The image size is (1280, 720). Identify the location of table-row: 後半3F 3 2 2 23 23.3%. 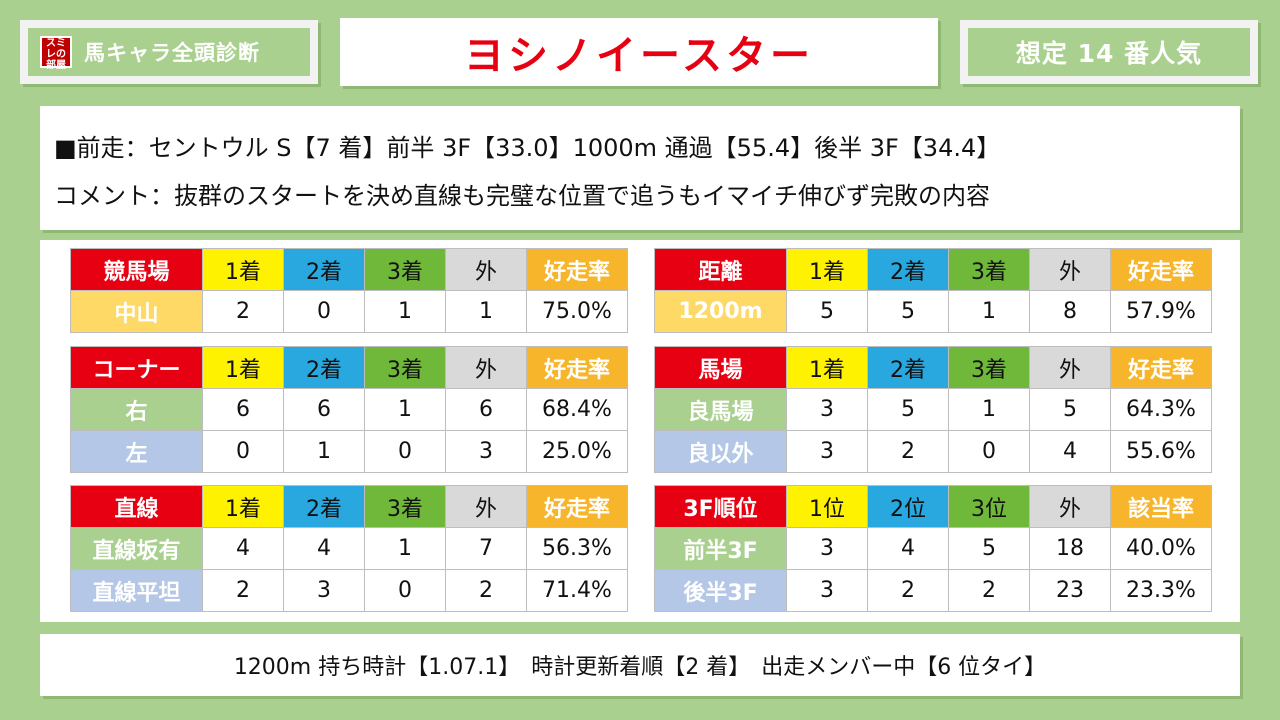
(933, 590).